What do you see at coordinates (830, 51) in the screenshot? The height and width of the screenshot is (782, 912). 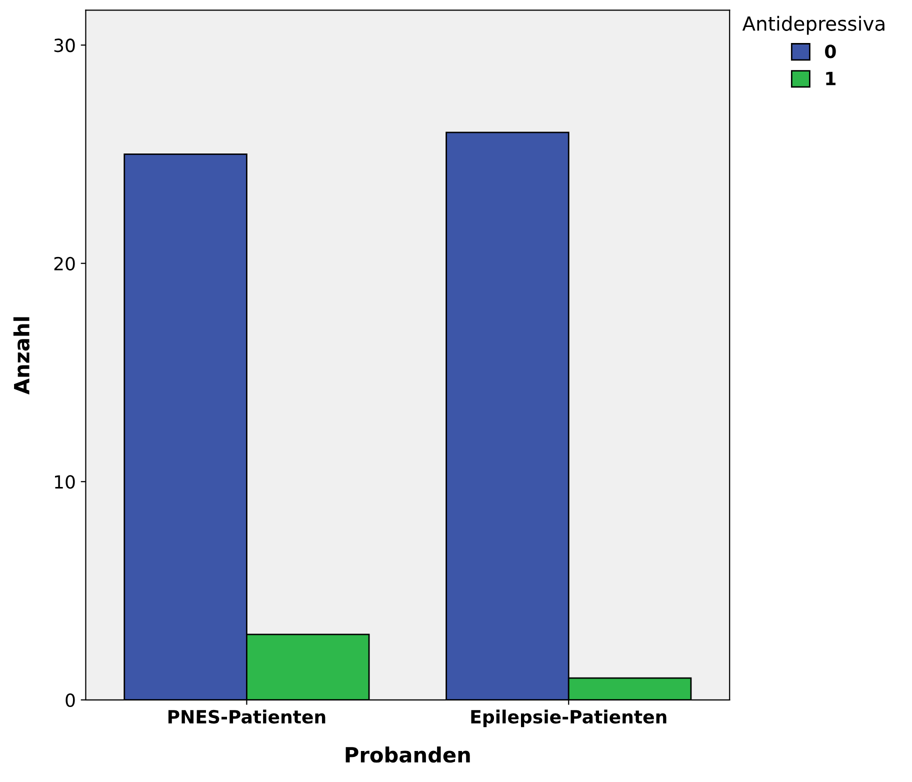 I see `legend-label: 0` at bounding box center [830, 51].